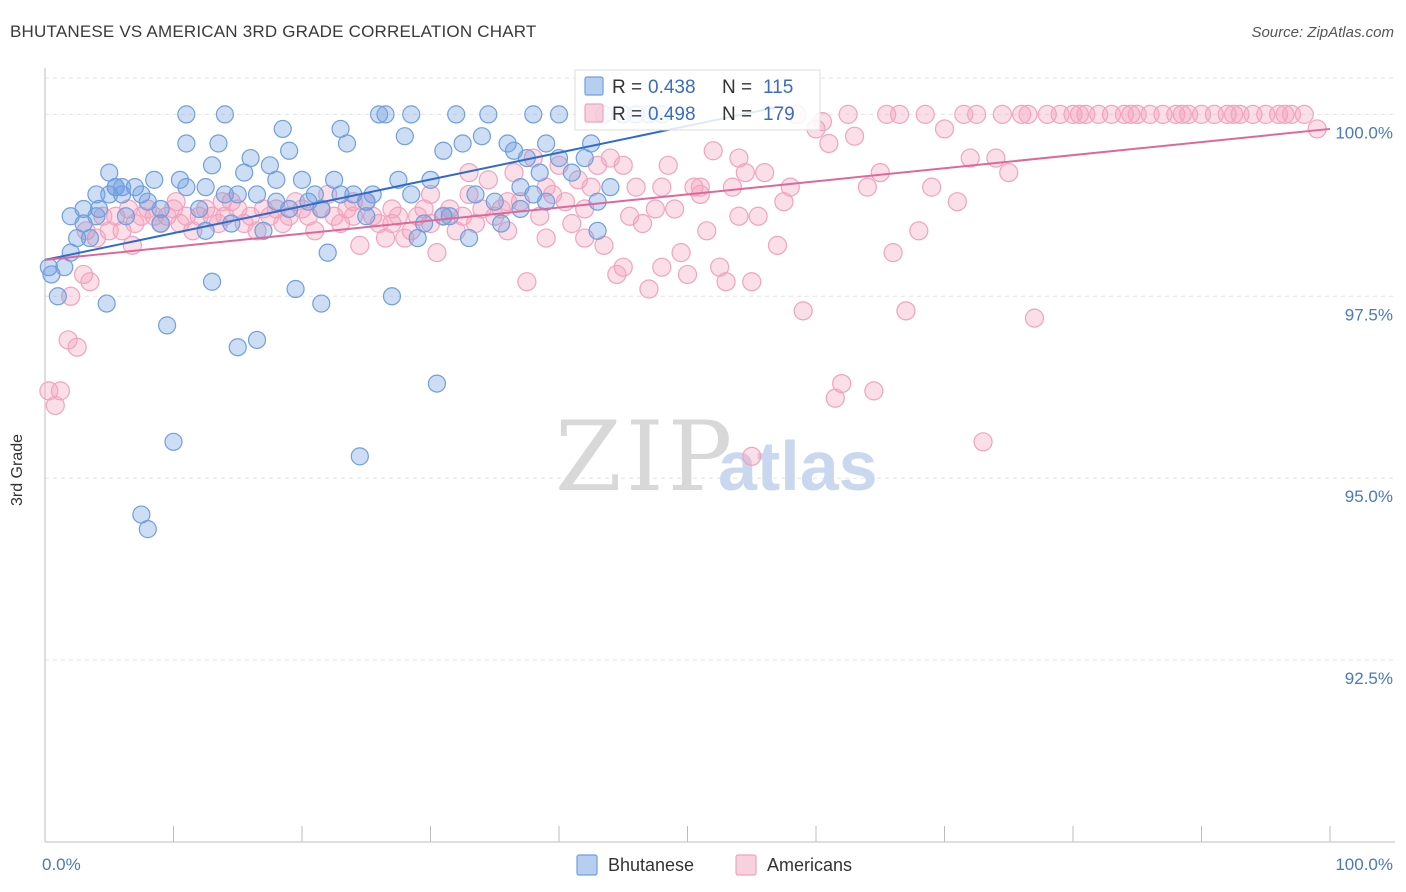 Image resolution: width=1406 pixels, height=892 pixels. Describe the element at coordinates (714, 865) in the screenshot. I see `legend-bottom: Bhutanese Americans` at that location.